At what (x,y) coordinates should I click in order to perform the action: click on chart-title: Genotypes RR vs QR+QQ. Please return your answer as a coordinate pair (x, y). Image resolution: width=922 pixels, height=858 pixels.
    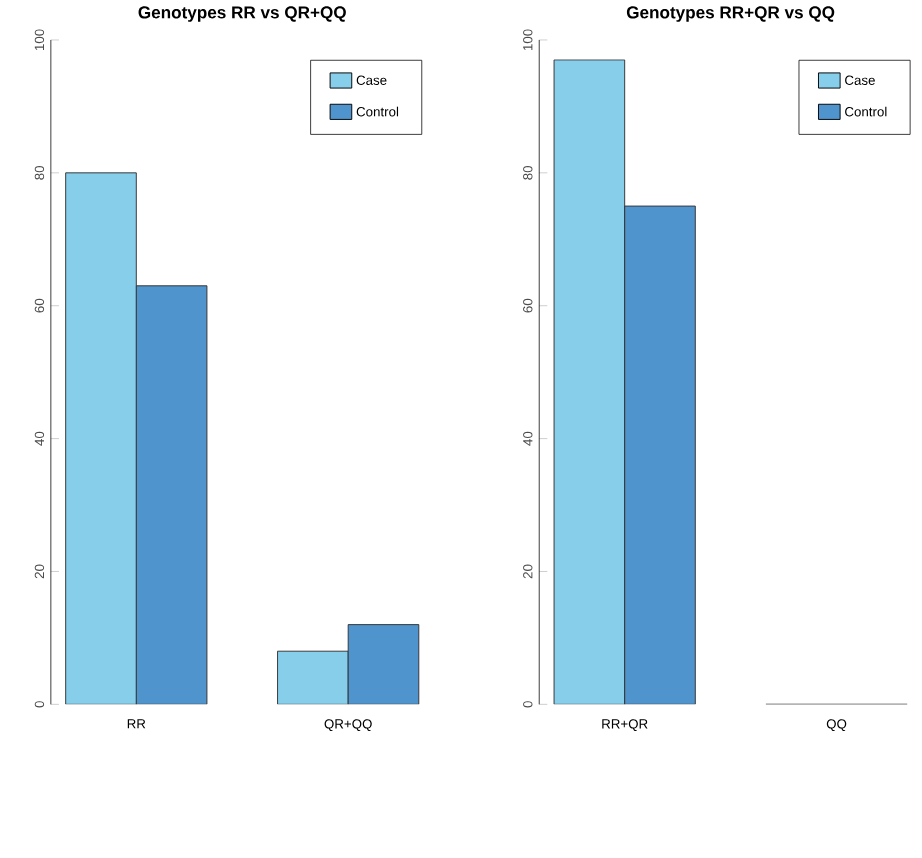
    Looking at the image, I should click on (242, 14).